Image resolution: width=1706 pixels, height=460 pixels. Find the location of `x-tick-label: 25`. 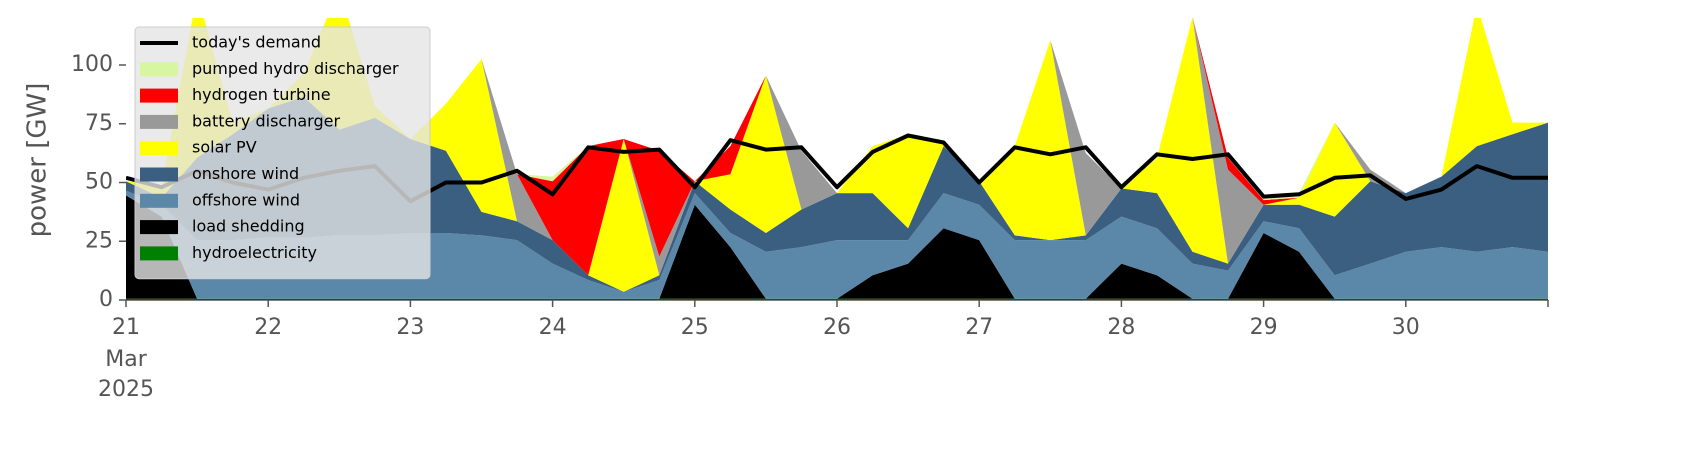

x-tick-label: 25 is located at coordinates (695, 327).